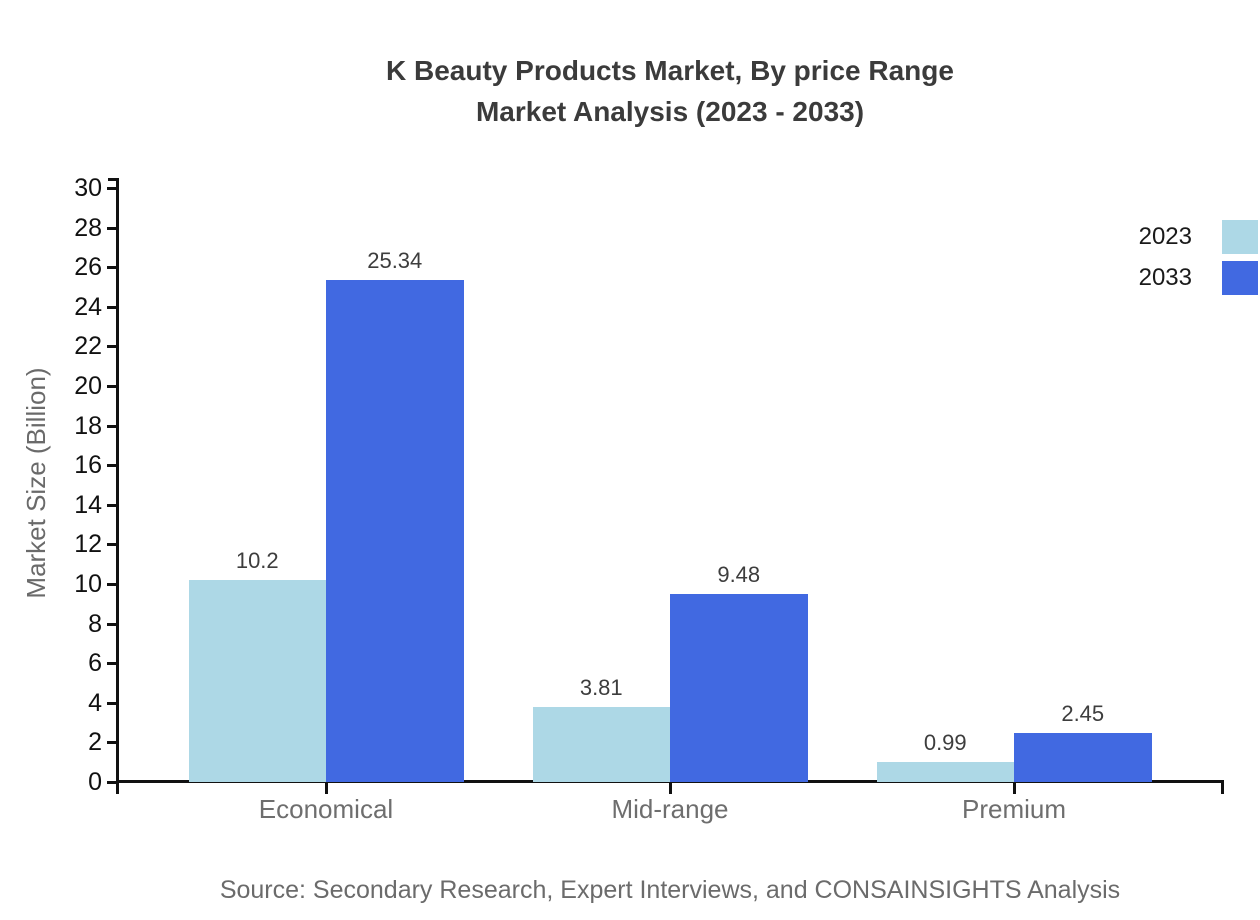  What do you see at coordinates (1240, 278) in the screenshot?
I see `legend-swatch-2033` at bounding box center [1240, 278].